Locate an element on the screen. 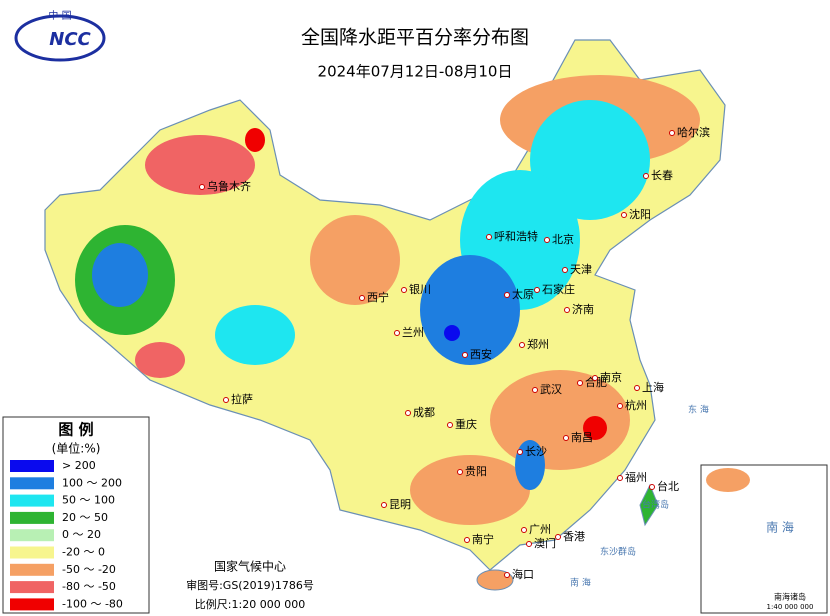 The width and height of the screenshot is (830, 616). inset-land is located at coordinates (728, 480).